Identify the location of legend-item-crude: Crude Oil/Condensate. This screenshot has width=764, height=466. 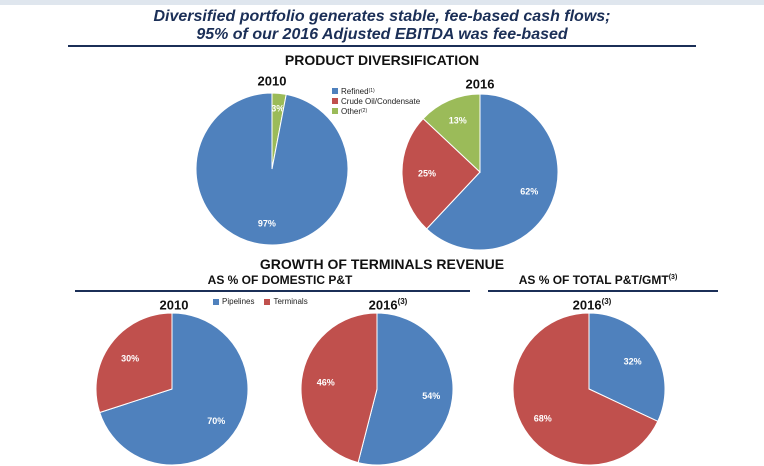
(376, 101).